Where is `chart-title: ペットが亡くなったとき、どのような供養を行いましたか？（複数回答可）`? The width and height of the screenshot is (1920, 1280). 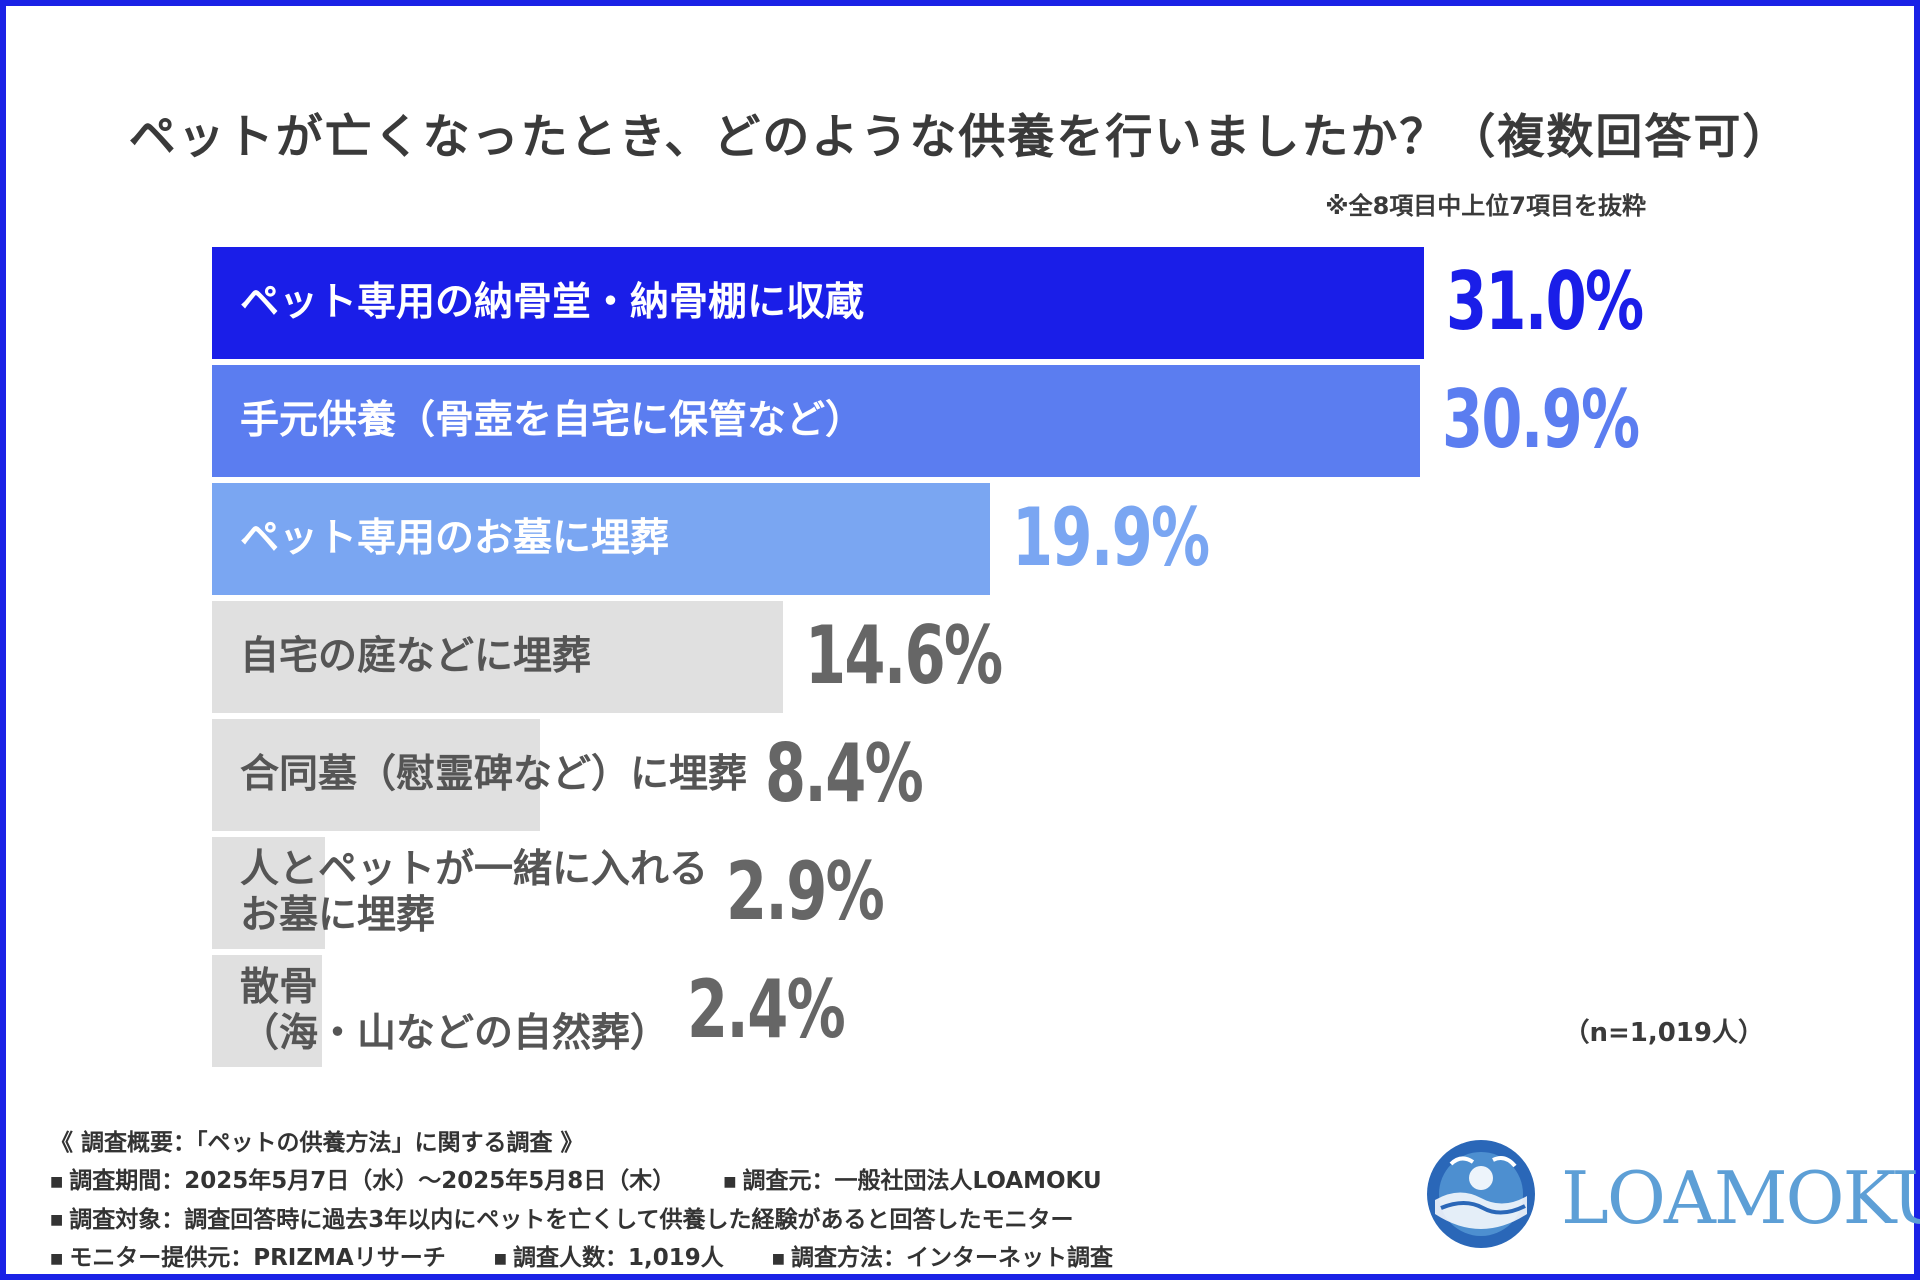 chart-title: ペットが亡くなったとき、どのような供養を行いましたか？（複数回答可） is located at coordinates (960, 137).